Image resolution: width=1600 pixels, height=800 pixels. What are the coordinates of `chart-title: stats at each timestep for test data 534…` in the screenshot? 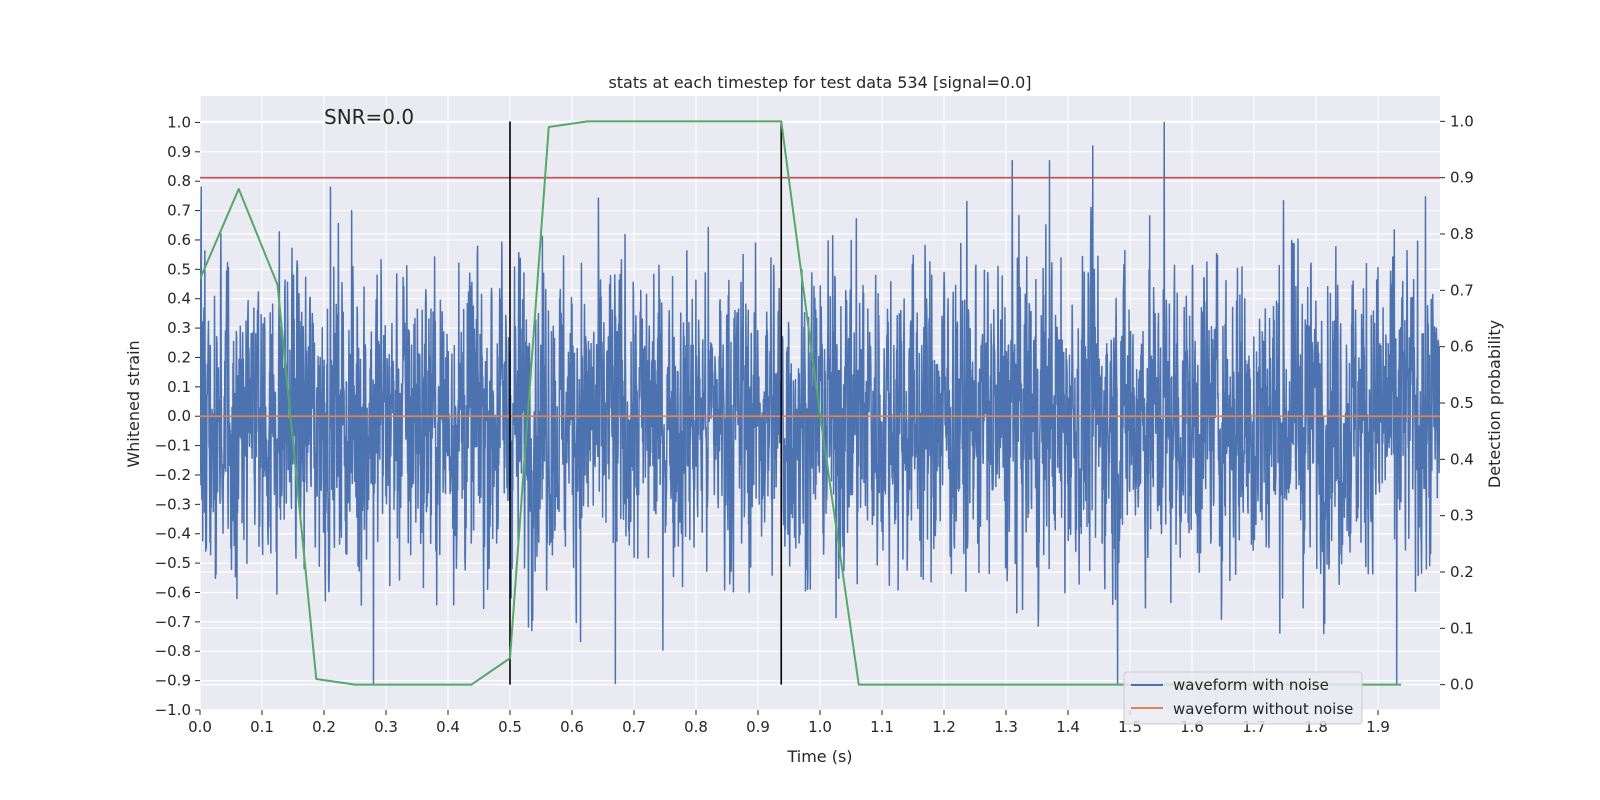 It's located at (819, 82).